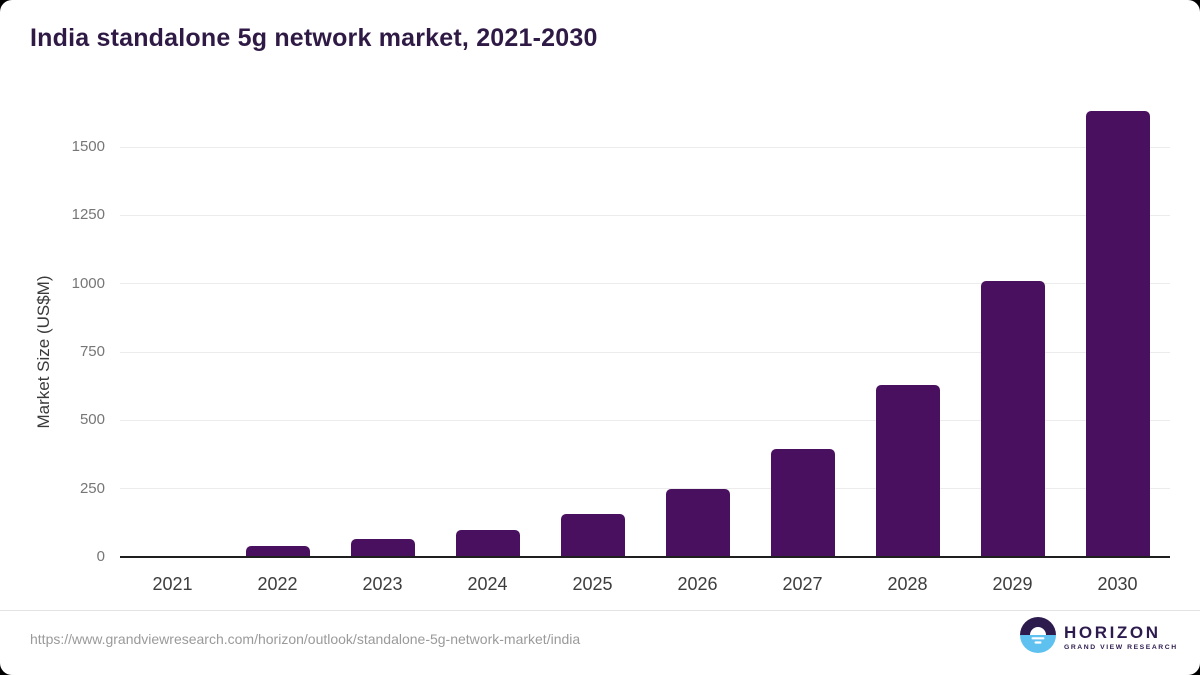  I want to click on x-tick-label-2026: 2026, so click(697, 584).